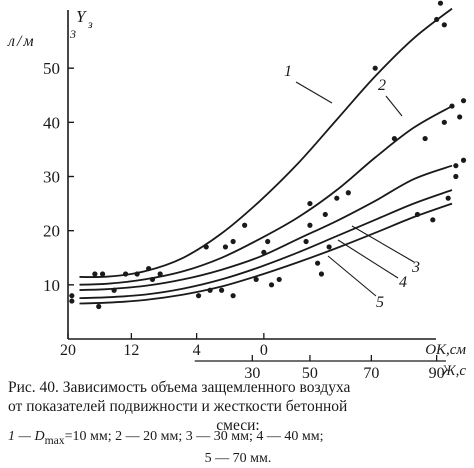 Image resolution: width=474 pixels, height=468 pixels. Describe the element at coordinates (238, 425) in the screenshot. I see `caption-line-3: смеси:` at that location.